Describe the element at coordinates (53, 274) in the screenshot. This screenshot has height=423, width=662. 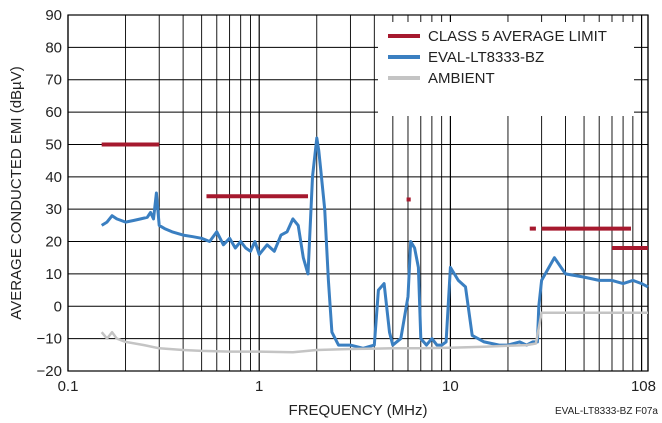
I see `y-tick-label: 10` at that location.